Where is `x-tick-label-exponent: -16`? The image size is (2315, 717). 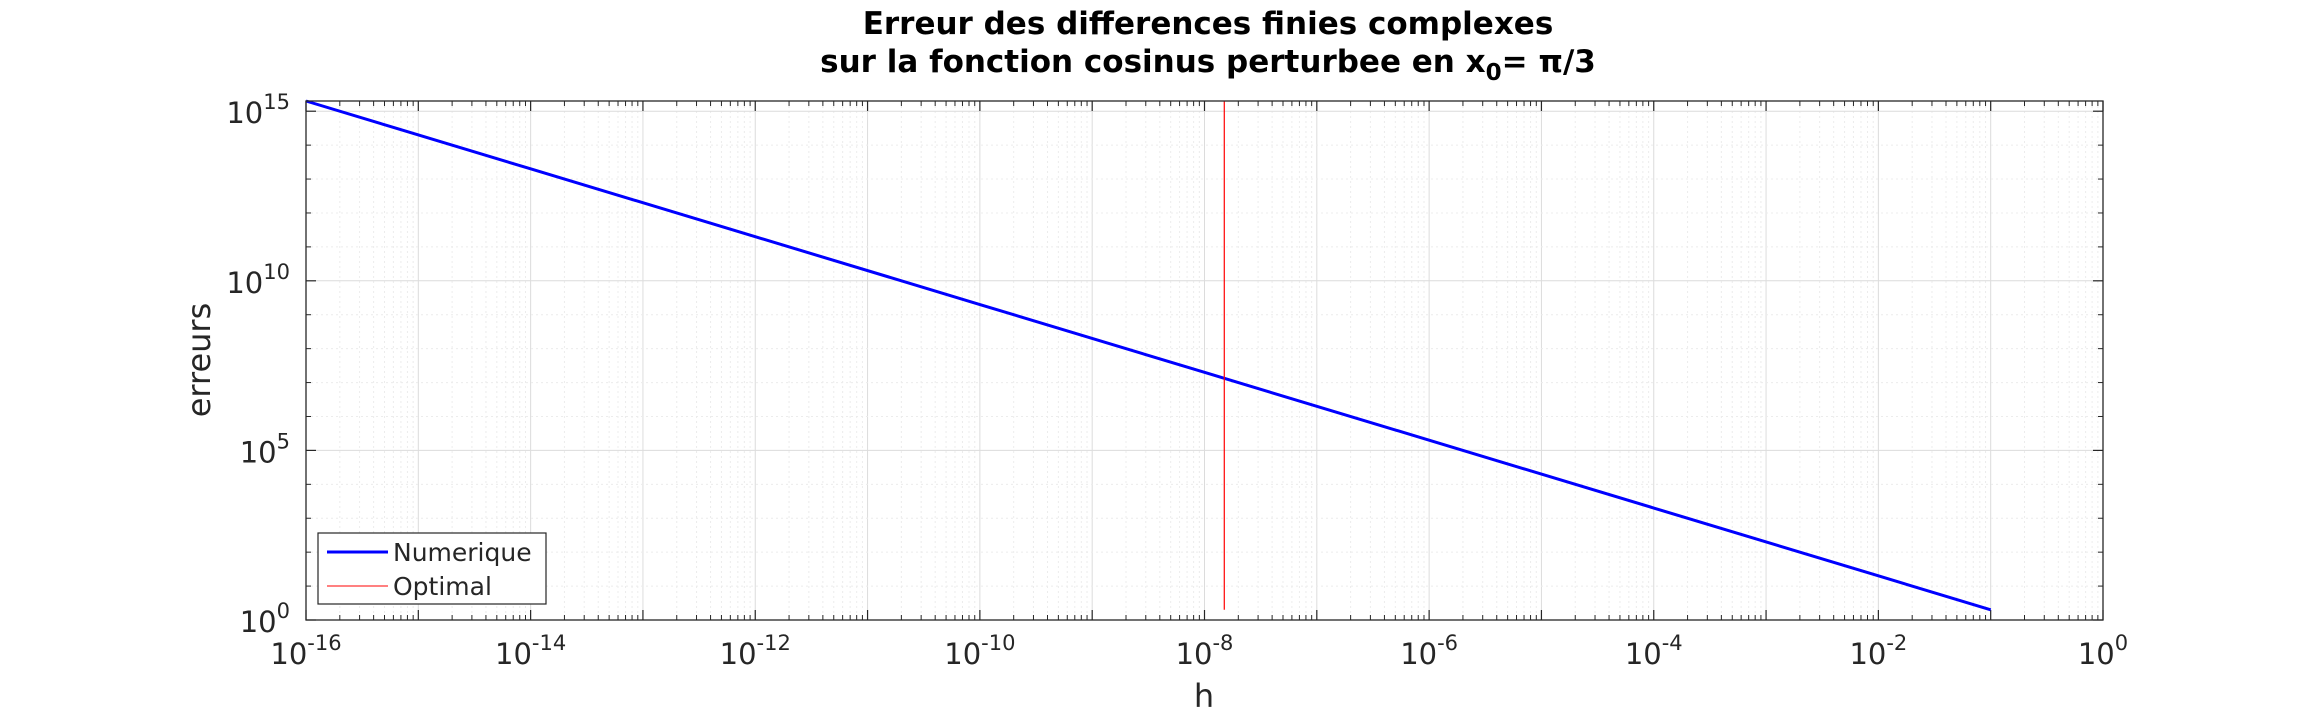
x-tick-label-exponent: -16 is located at coordinates (324, 643).